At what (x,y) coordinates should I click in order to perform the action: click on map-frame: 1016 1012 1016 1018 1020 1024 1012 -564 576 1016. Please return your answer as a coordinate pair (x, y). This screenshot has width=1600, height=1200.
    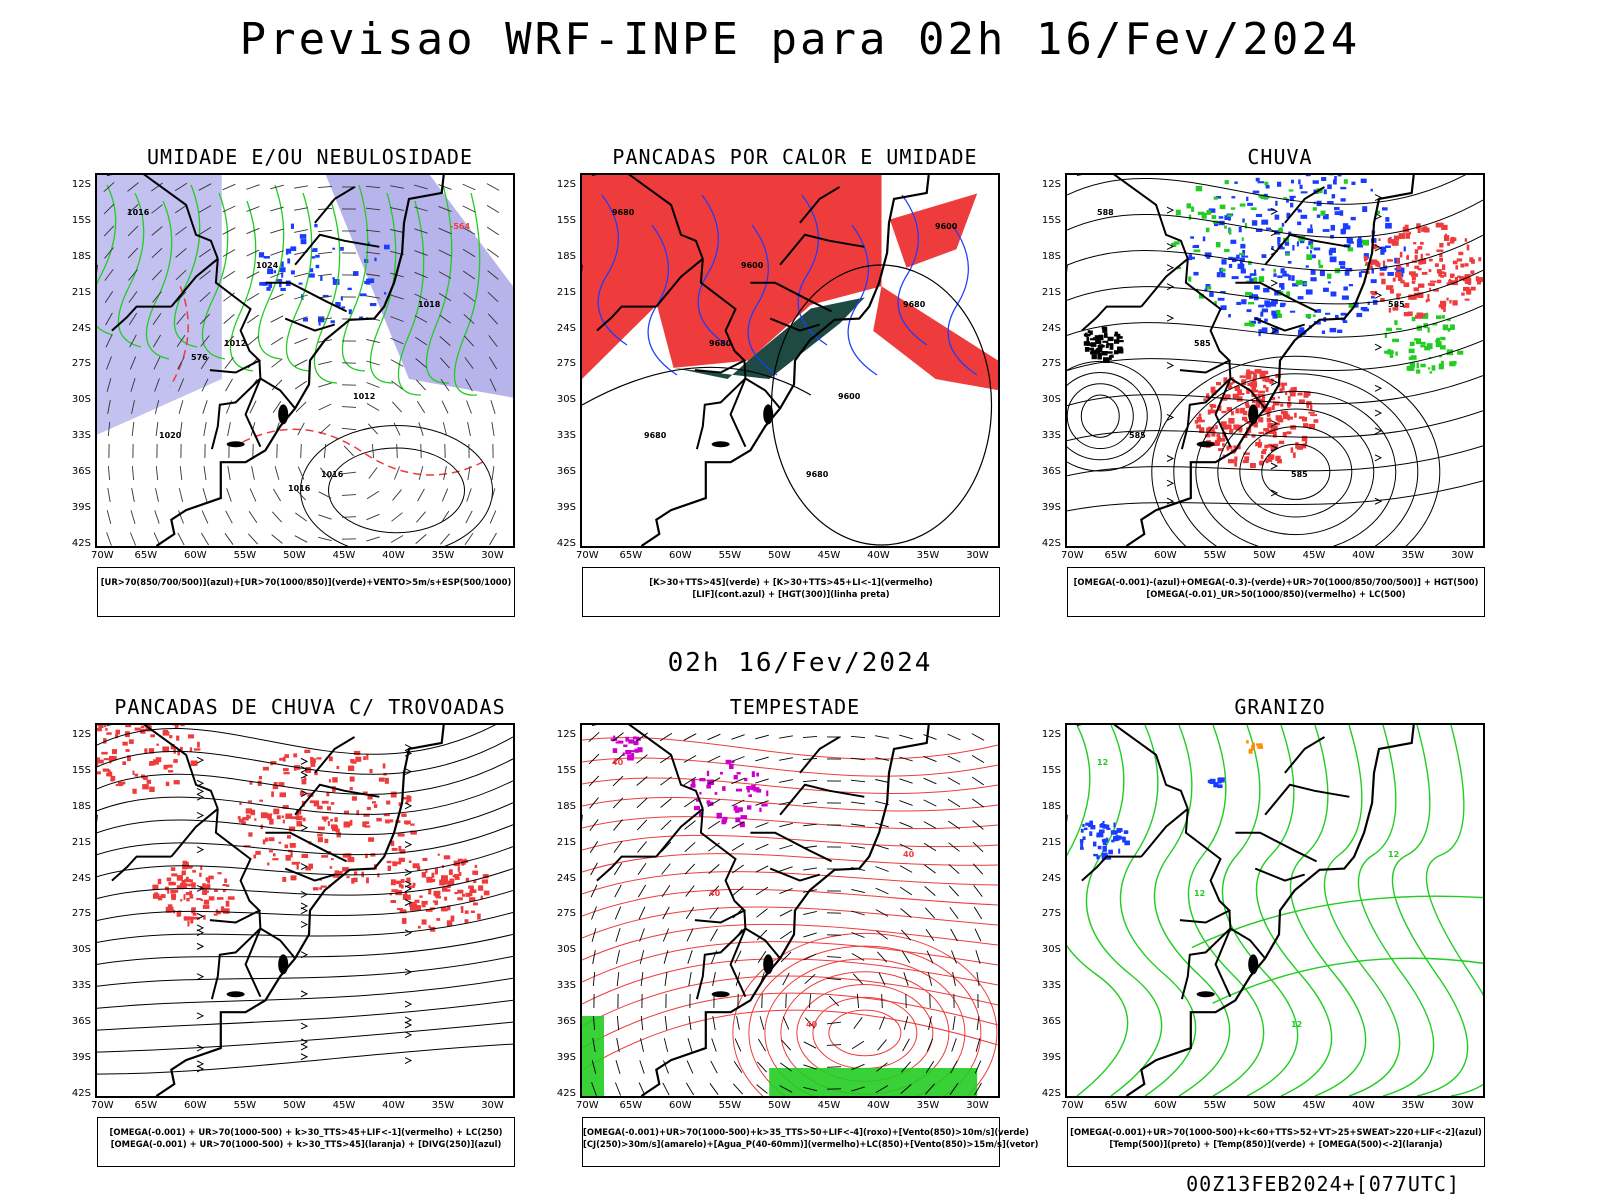
    Looking at the image, I should click on (305, 360).